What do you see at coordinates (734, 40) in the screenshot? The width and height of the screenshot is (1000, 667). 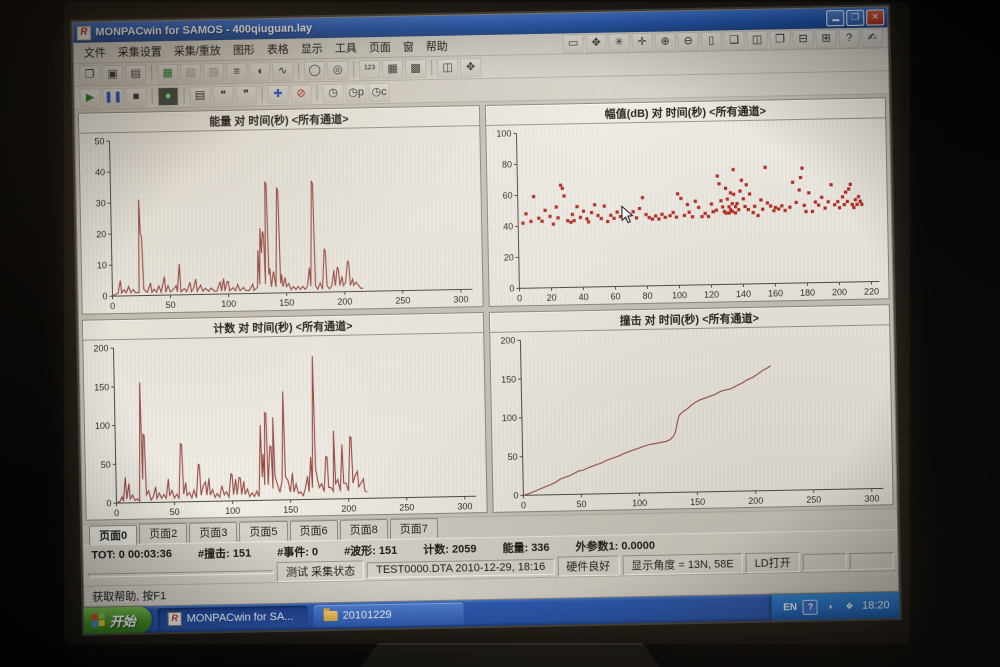 I see `page-layout-icon: ❏` at bounding box center [734, 40].